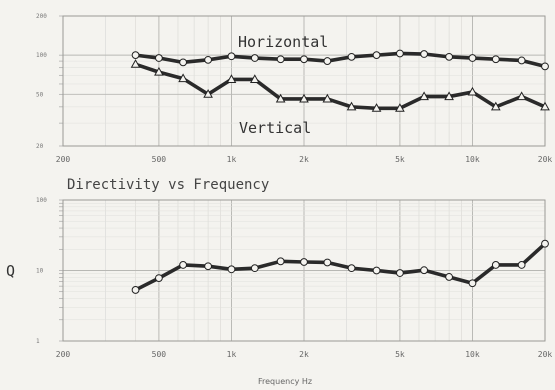 The width and height of the screenshot is (555, 390). I want to click on horizontal-series-label: Horizontal, so click(283, 42).